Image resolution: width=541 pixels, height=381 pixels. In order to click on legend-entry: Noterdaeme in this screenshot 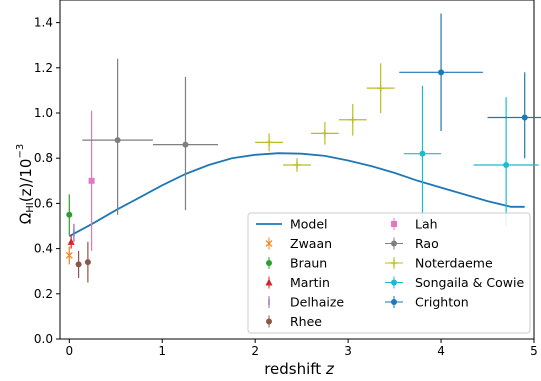, I will do `click(439, 263)`.